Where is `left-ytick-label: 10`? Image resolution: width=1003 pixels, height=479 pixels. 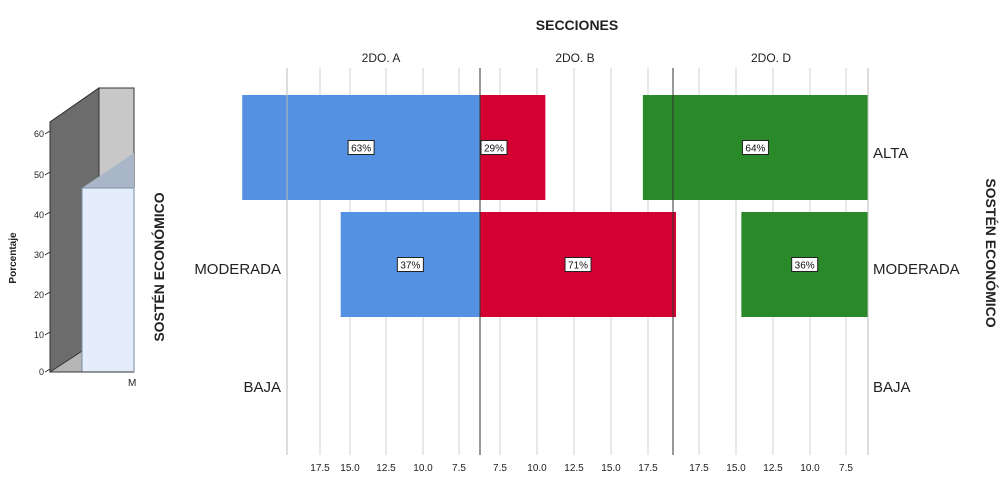
left-ytick-label: 10 is located at coordinates (39, 335).